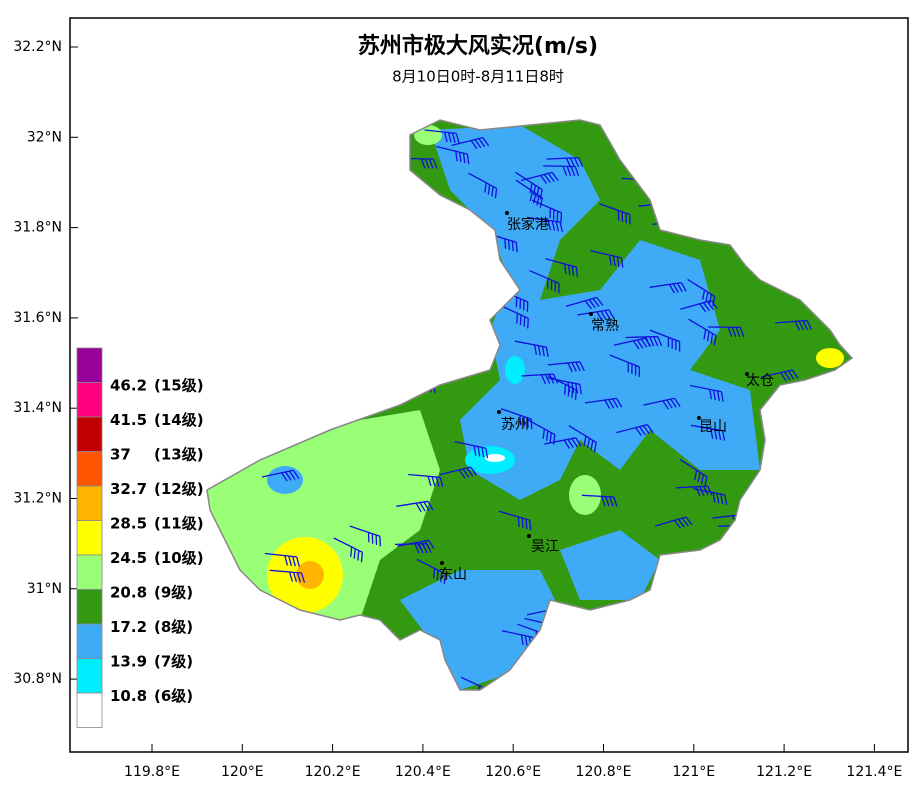 This screenshot has height=791, width=920. Describe the element at coordinates (128, 386) in the screenshot. I see `legend-value: 46.2` at that location.